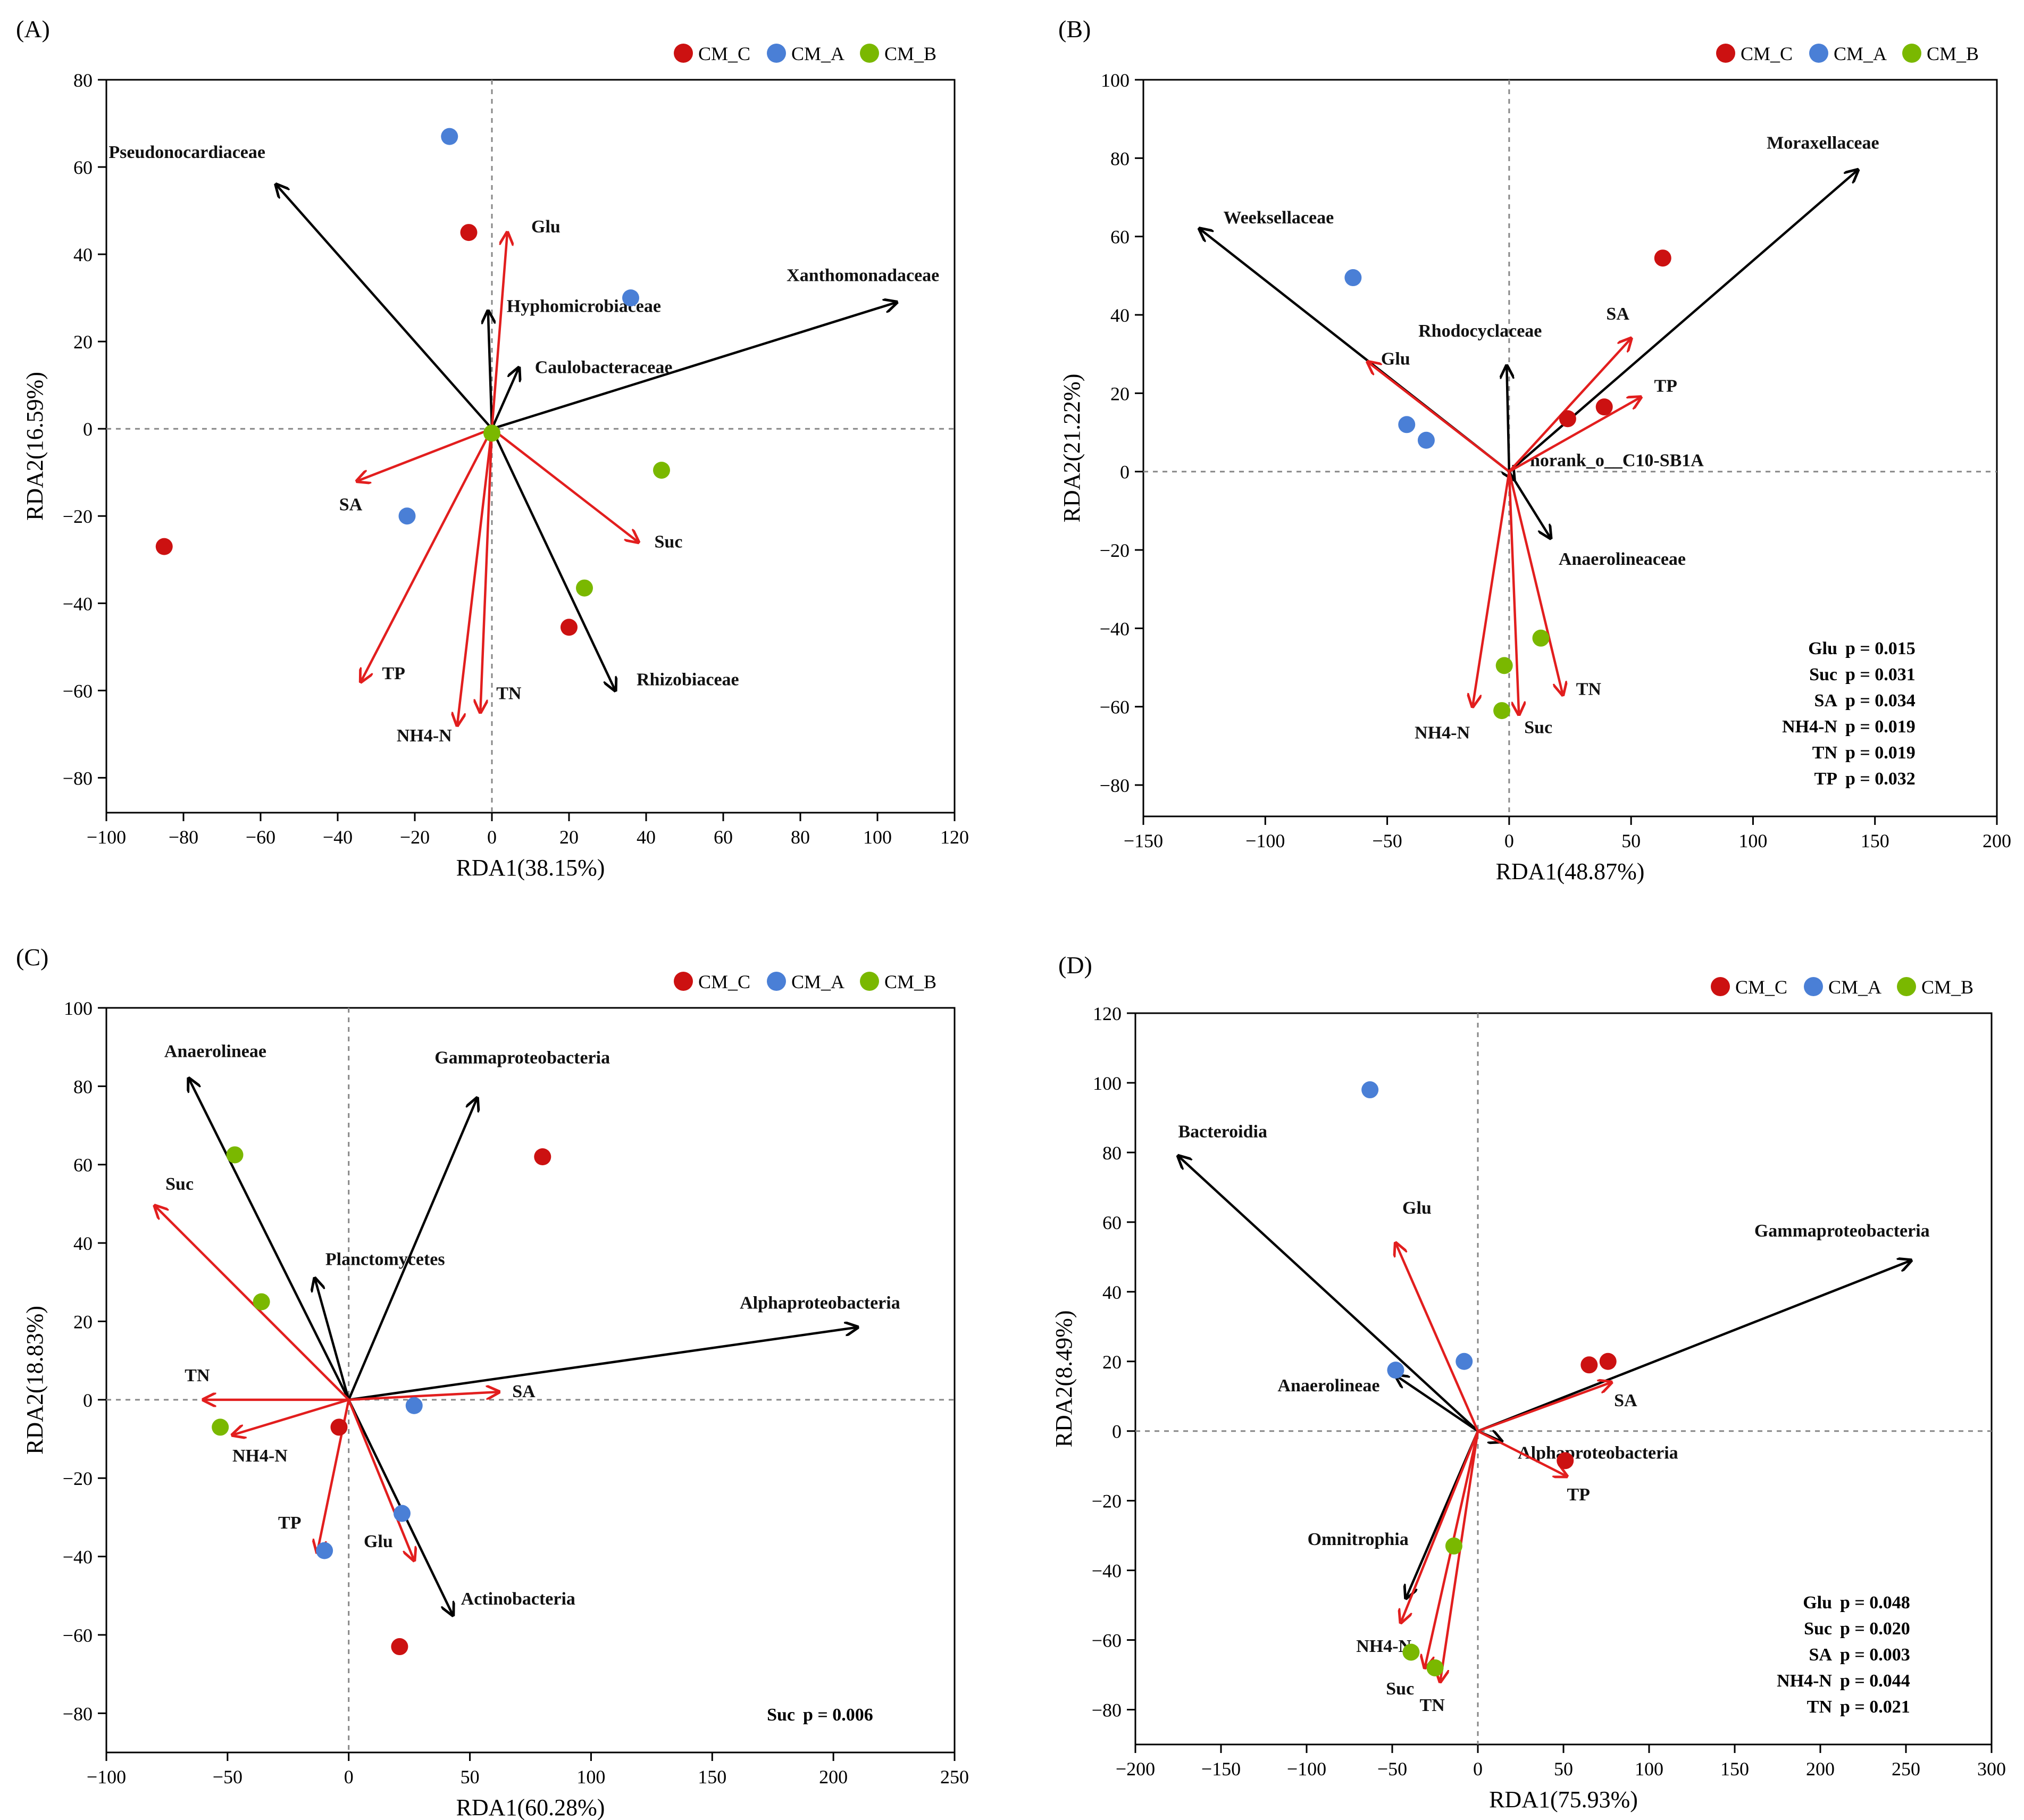 The image size is (2024, 1820). I want to click on significance-pvalue: p = 0.048, so click(1875, 1603).